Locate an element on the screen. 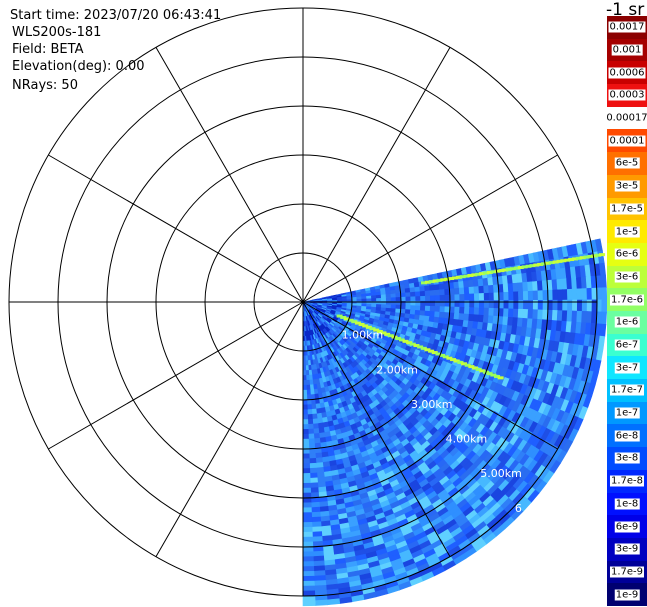 This screenshot has width=647, height=607. colorbar-cell: 0.00017 is located at coordinates (626, 118).